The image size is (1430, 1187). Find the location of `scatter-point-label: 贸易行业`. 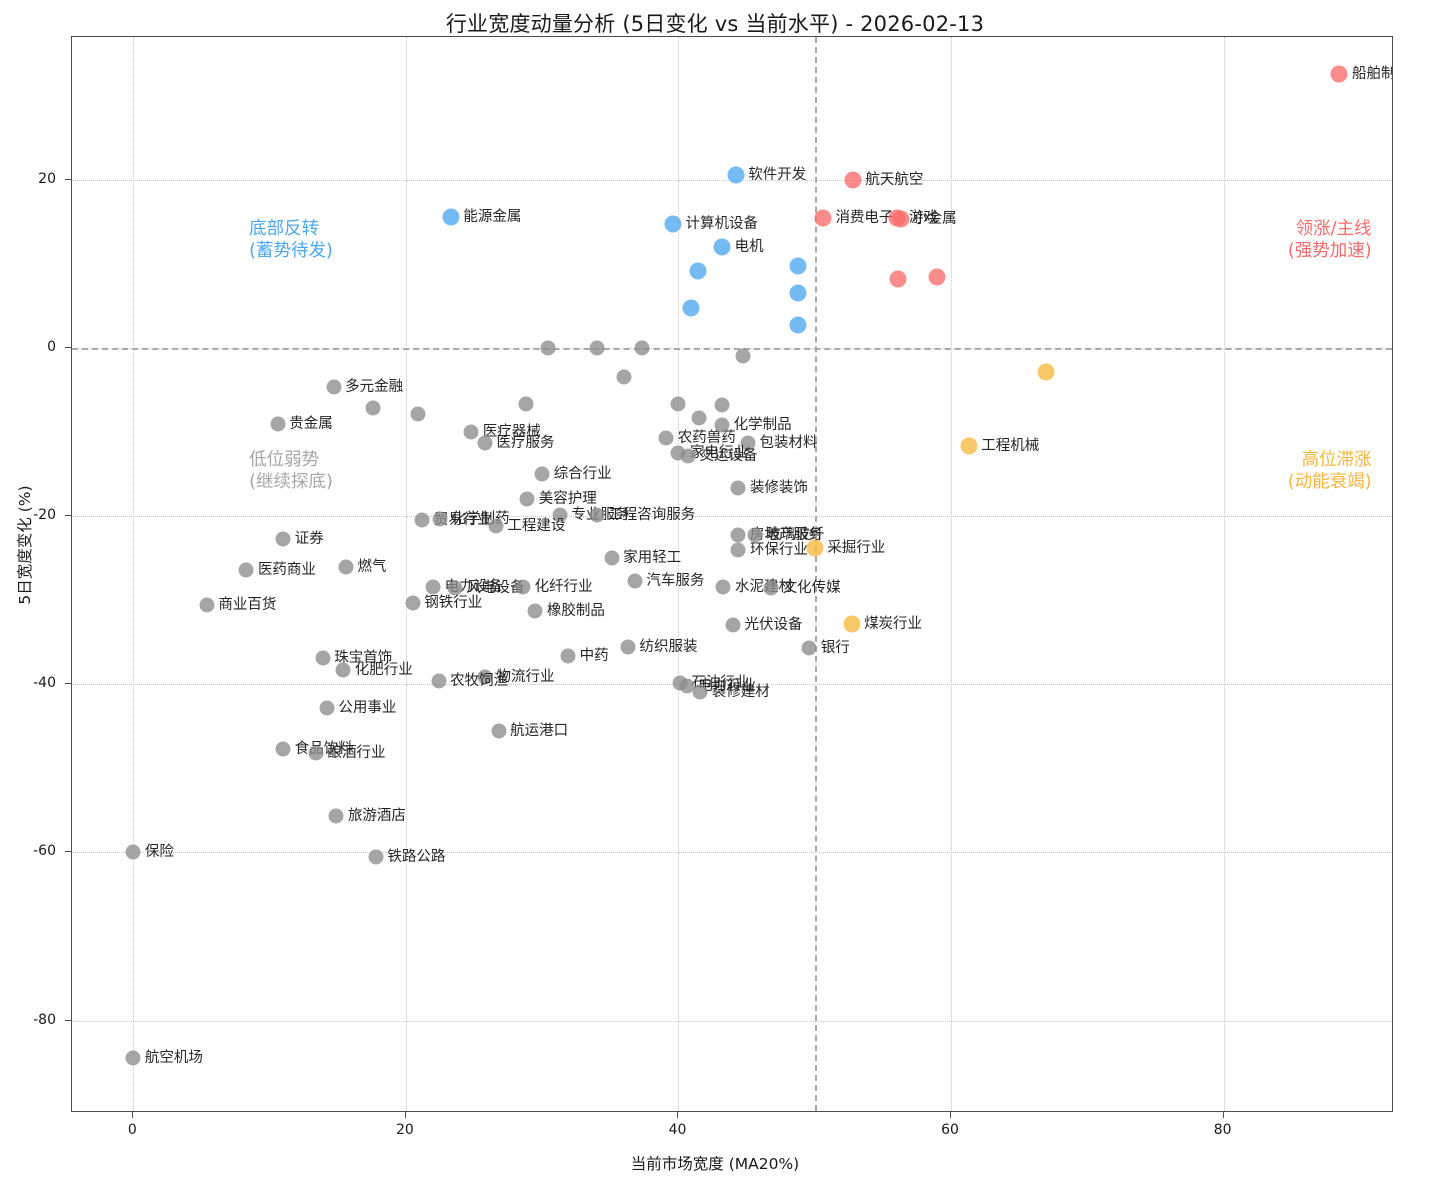

scatter-point-label: 贸易行业 is located at coordinates (462, 519).